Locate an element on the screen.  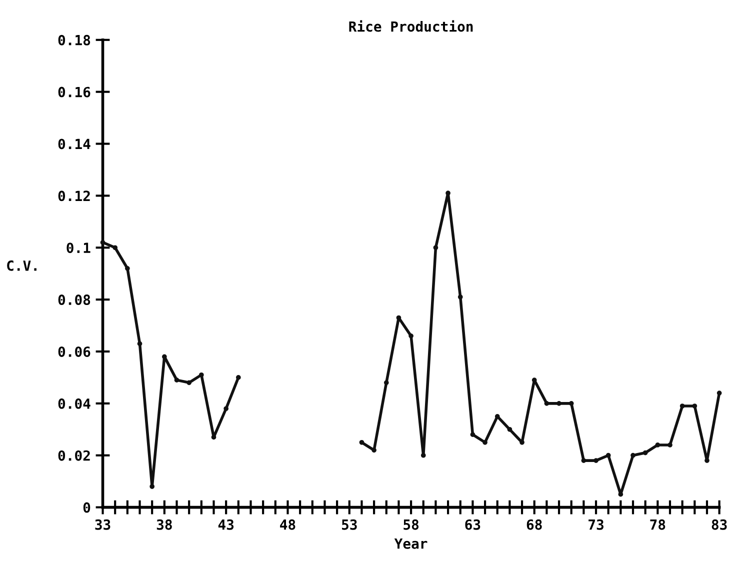
y-tick-label: 0.14 is located at coordinates (74, 144).